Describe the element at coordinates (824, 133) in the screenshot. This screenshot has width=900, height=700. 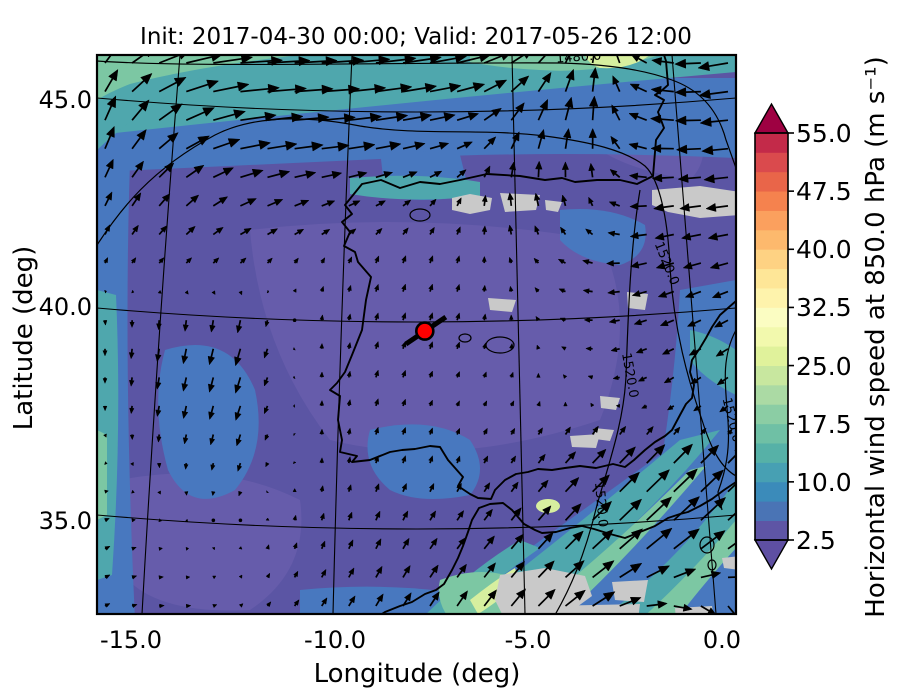
I see `colorbar-tick-label: 55.0` at that location.